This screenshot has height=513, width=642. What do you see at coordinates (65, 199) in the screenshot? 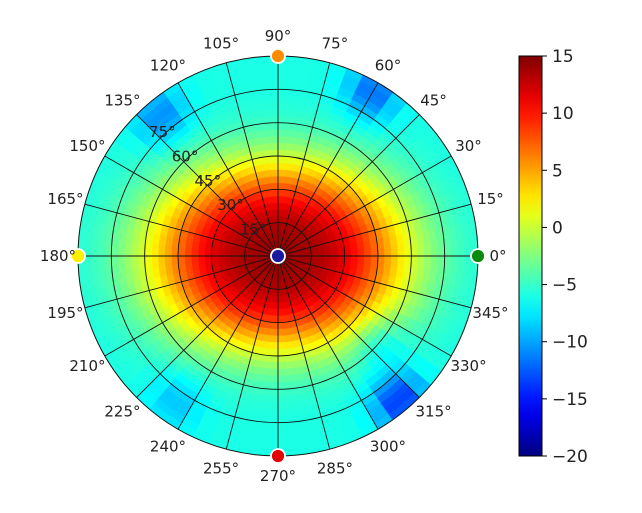
I see `theta-tick-label: 165°` at bounding box center [65, 199].